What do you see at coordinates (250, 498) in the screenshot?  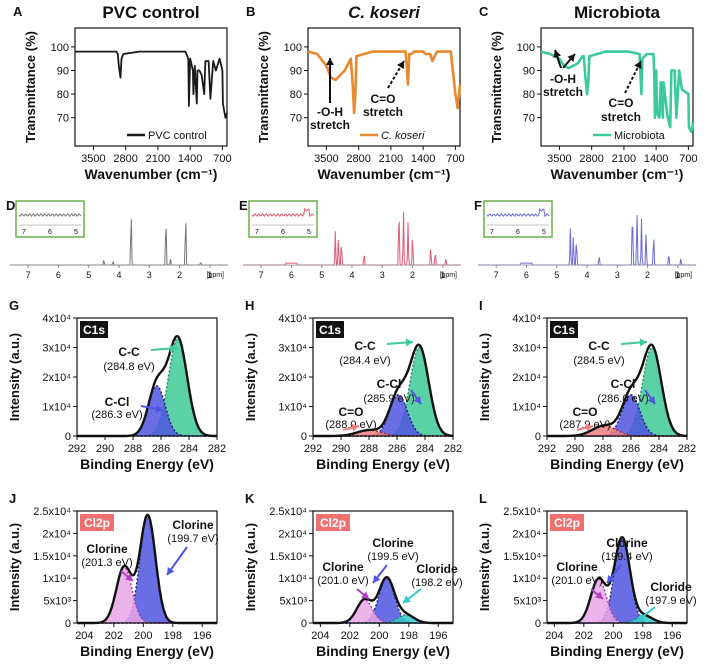 I see `panel-letter: K` at bounding box center [250, 498].